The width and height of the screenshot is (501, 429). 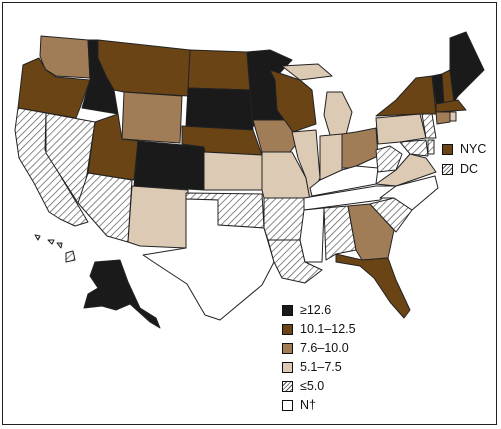 What do you see at coordinates (431, 147) in the screenshot?
I see `state-DE` at bounding box center [431, 147].